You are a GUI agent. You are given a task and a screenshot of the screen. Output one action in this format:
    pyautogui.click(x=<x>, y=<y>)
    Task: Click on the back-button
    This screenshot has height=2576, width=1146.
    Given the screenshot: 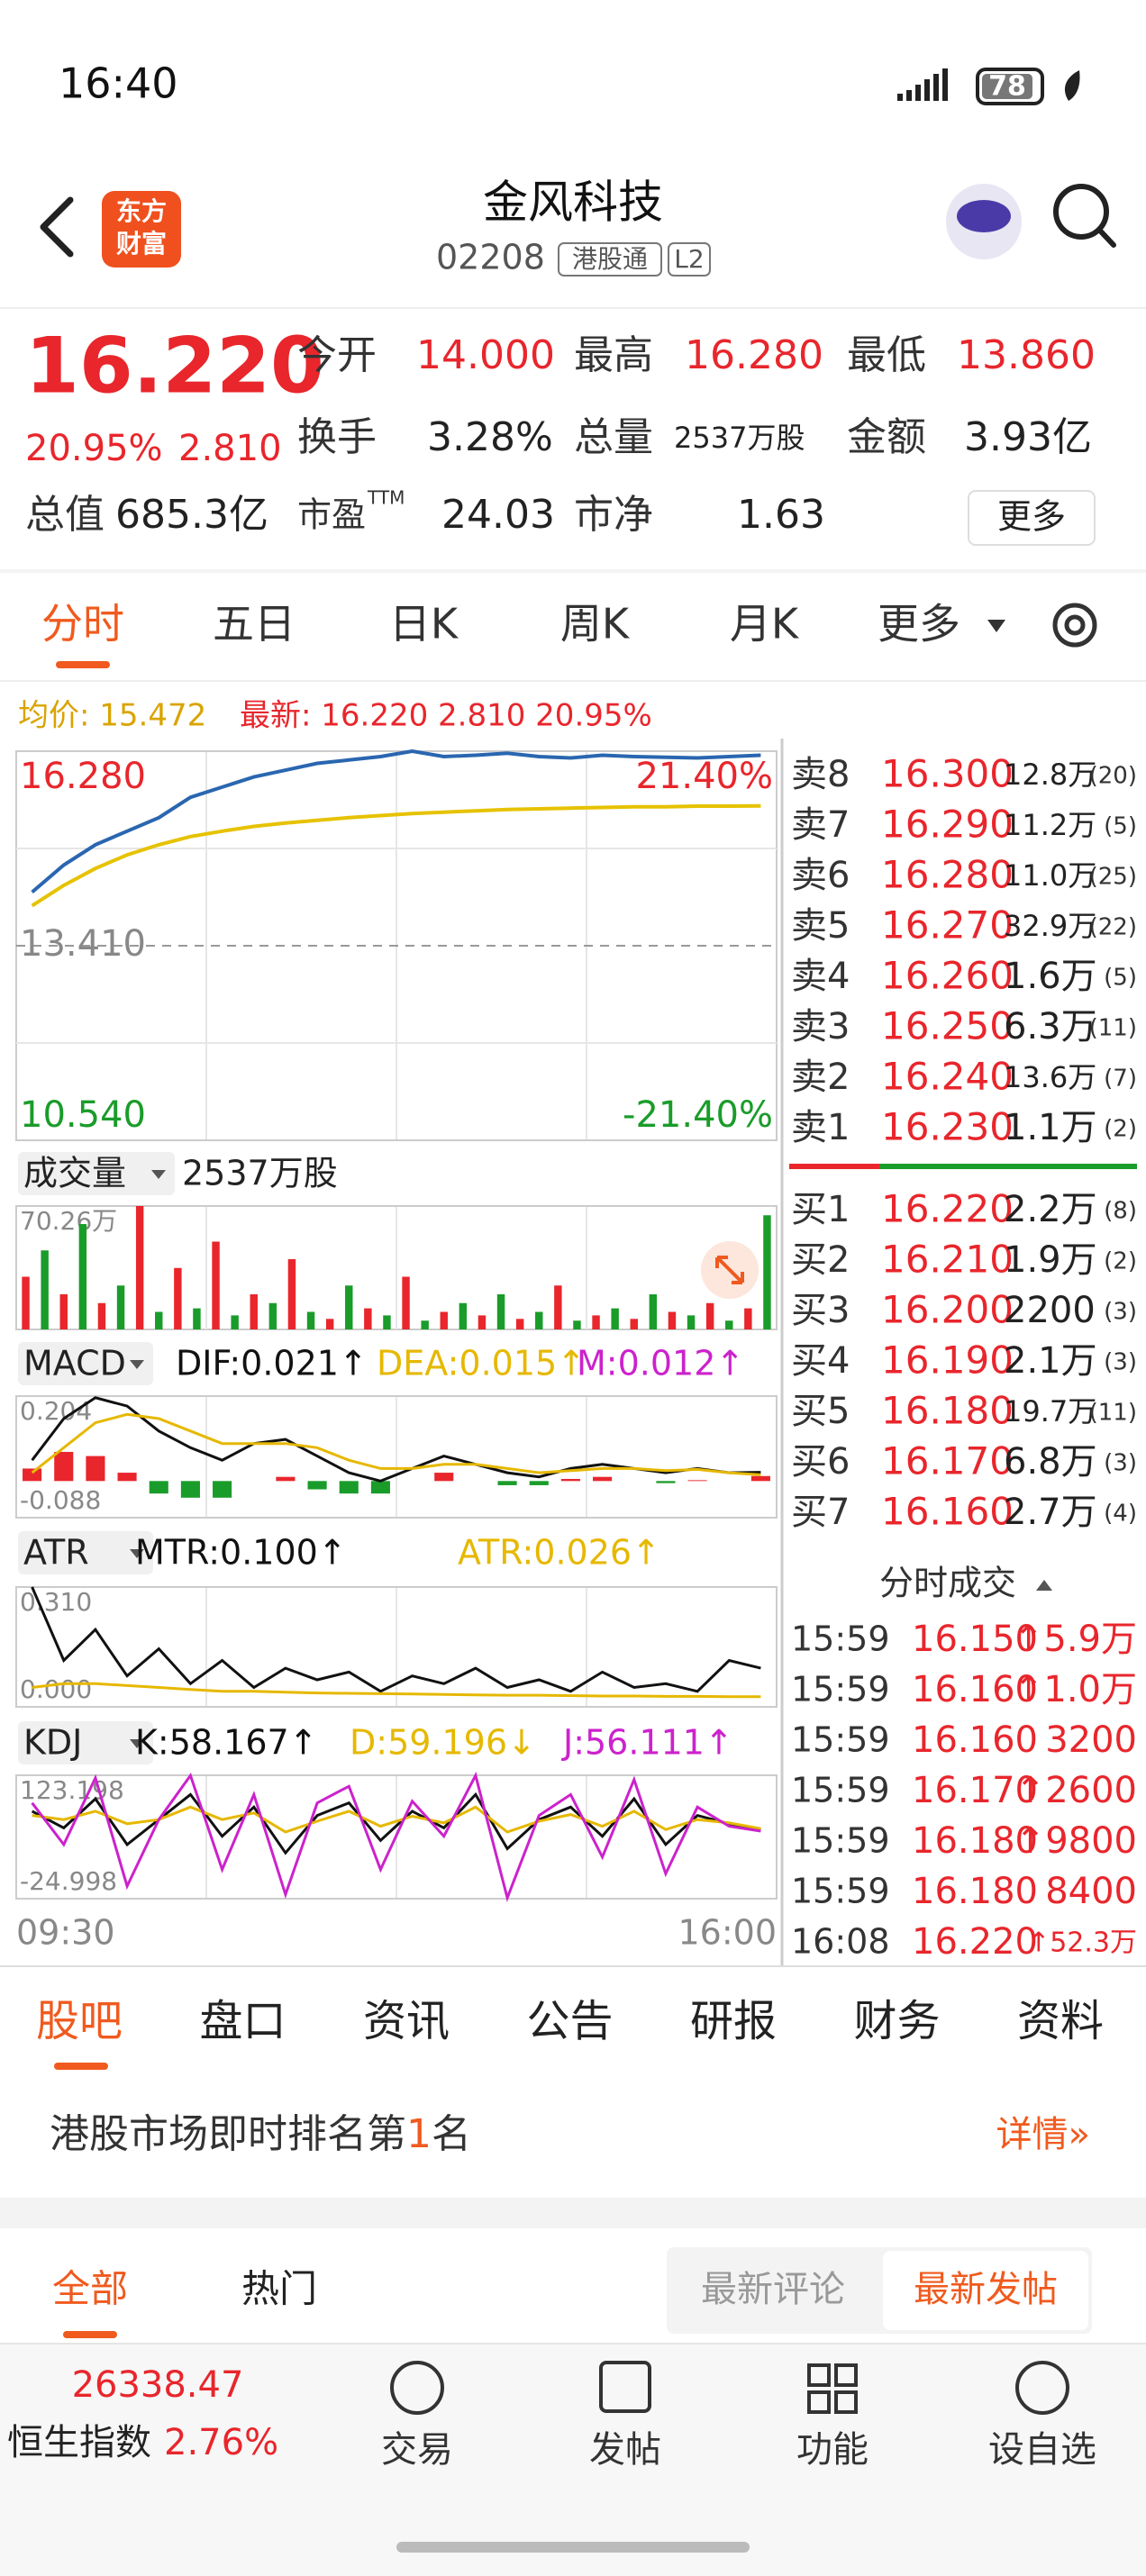 What is the action you would take?
    pyautogui.click(x=57, y=227)
    